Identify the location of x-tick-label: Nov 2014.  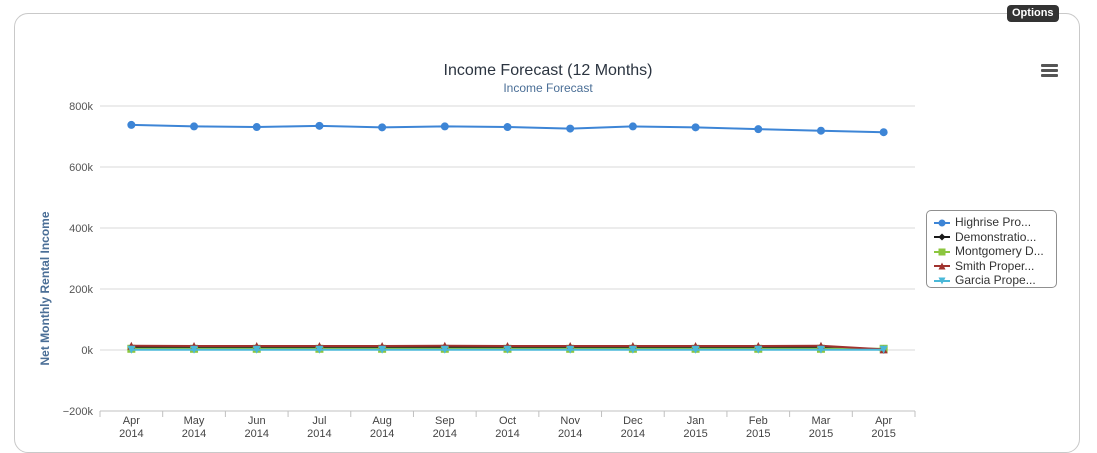
(570, 427).